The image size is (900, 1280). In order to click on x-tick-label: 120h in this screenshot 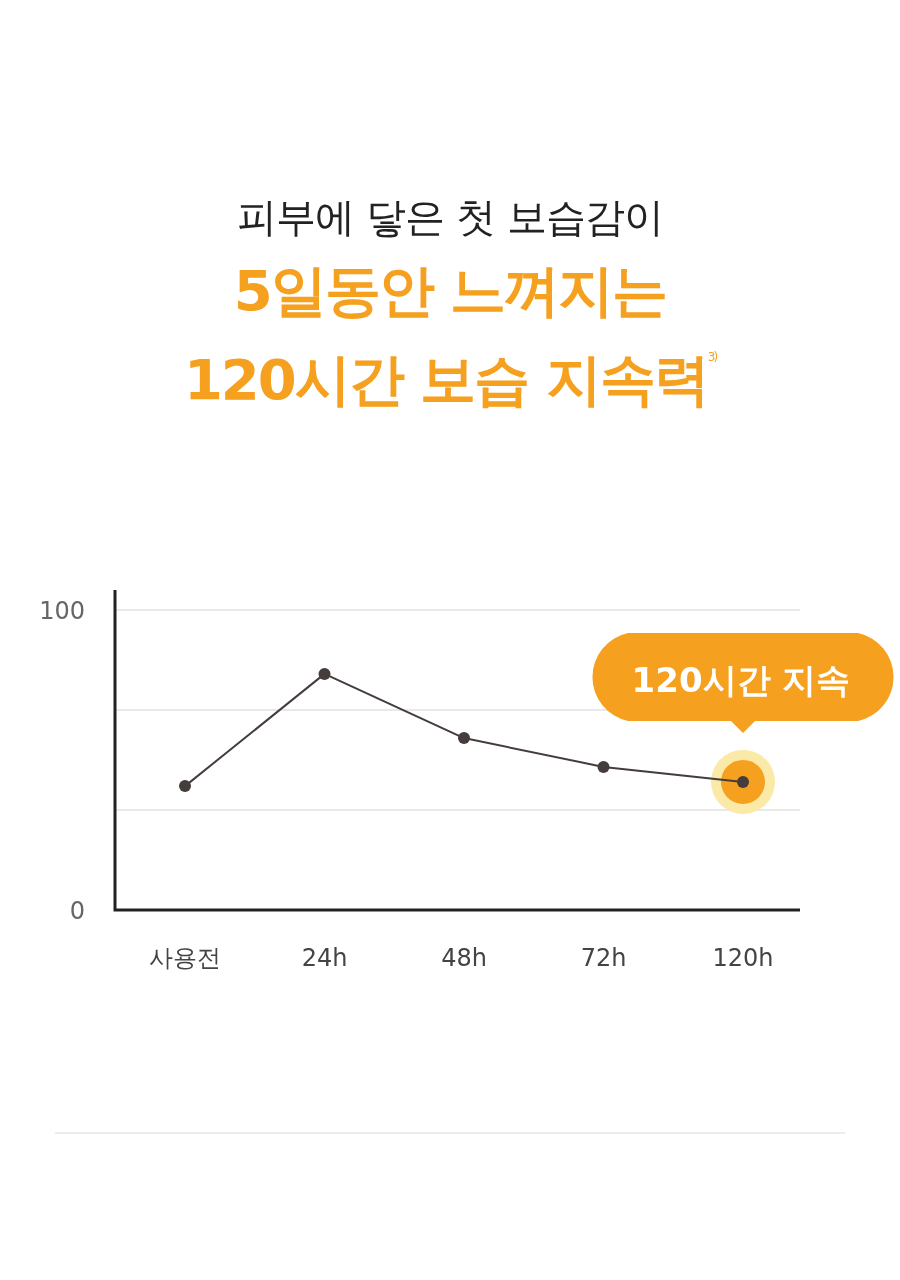, I will do `click(743, 958)`.